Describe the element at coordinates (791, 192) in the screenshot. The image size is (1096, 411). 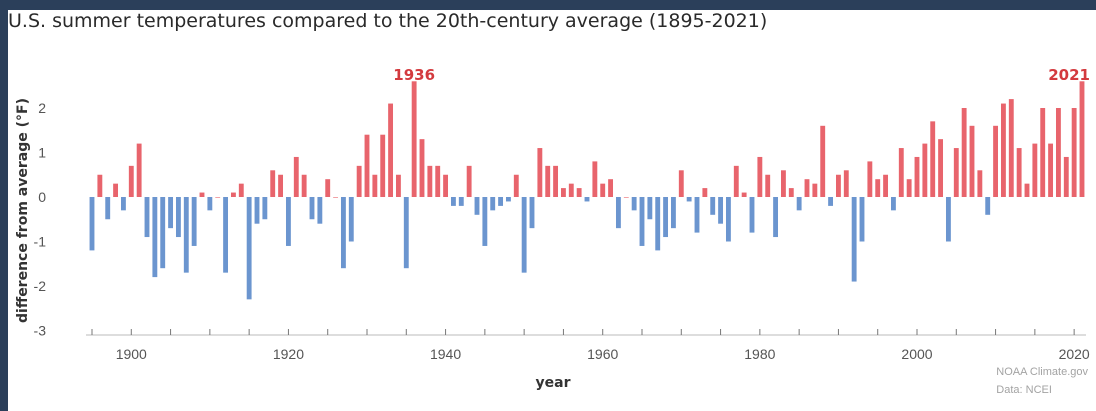
I see `bar-1984` at that location.